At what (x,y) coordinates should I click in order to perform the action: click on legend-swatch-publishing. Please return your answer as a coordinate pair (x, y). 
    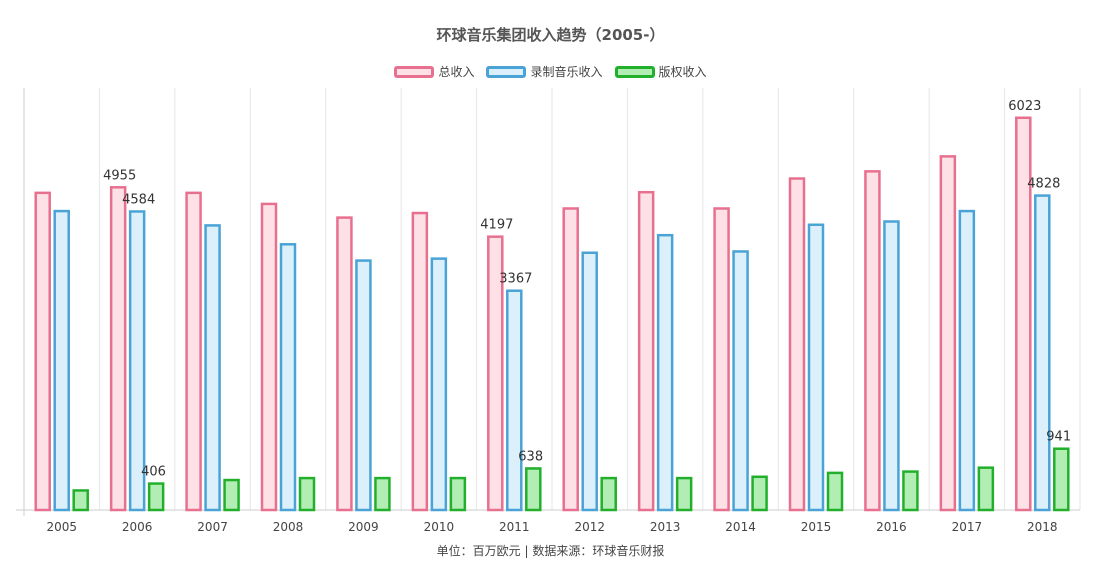
    Looking at the image, I should click on (634, 71).